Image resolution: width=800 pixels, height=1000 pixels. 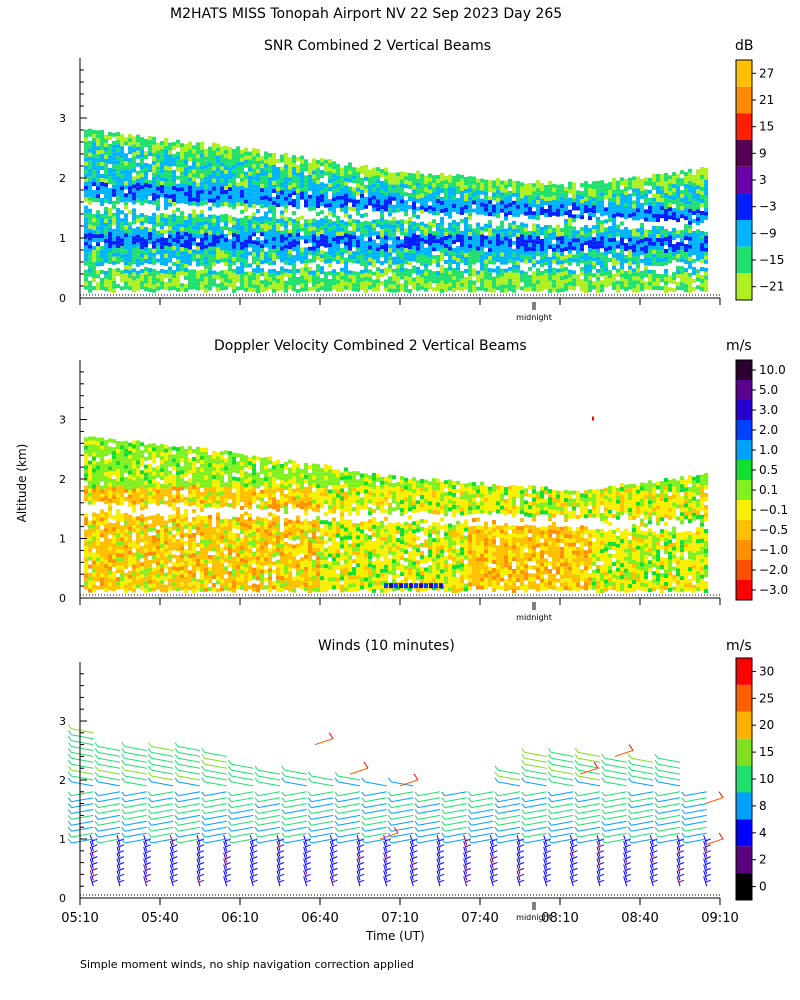 What do you see at coordinates (79, 918) in the screenshot?
I see `x-tick-label: 05:10` at bounding box center [79, 918].